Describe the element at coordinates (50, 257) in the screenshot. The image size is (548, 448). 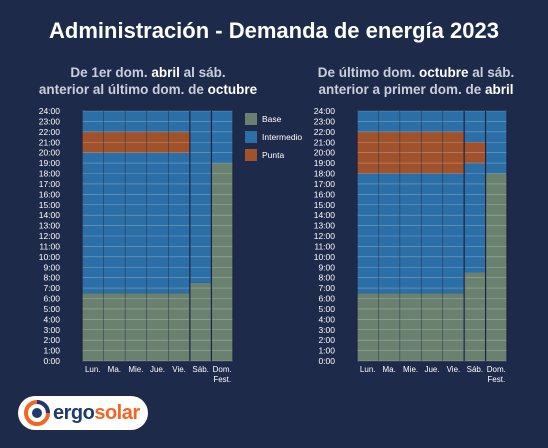
I see `y-tick-label: 10:00` at that location.